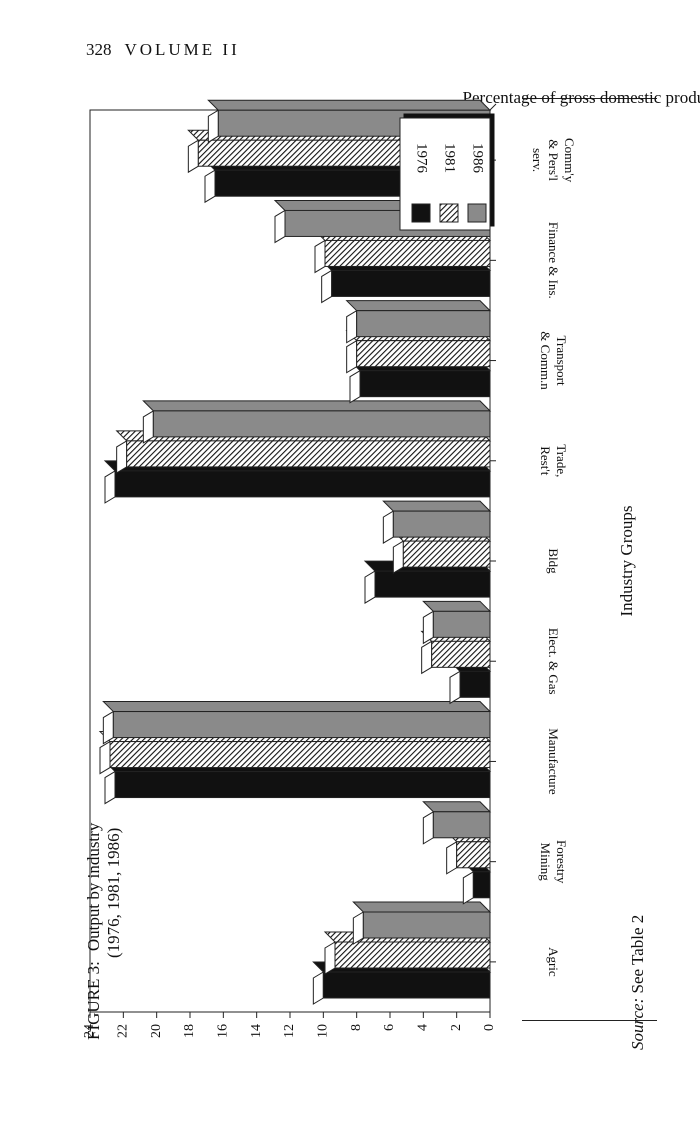  What do you see at coordinates (489, 1027) in the screenshot?
I see `y-tick-label: 0` at bounding box center [489, 1027].